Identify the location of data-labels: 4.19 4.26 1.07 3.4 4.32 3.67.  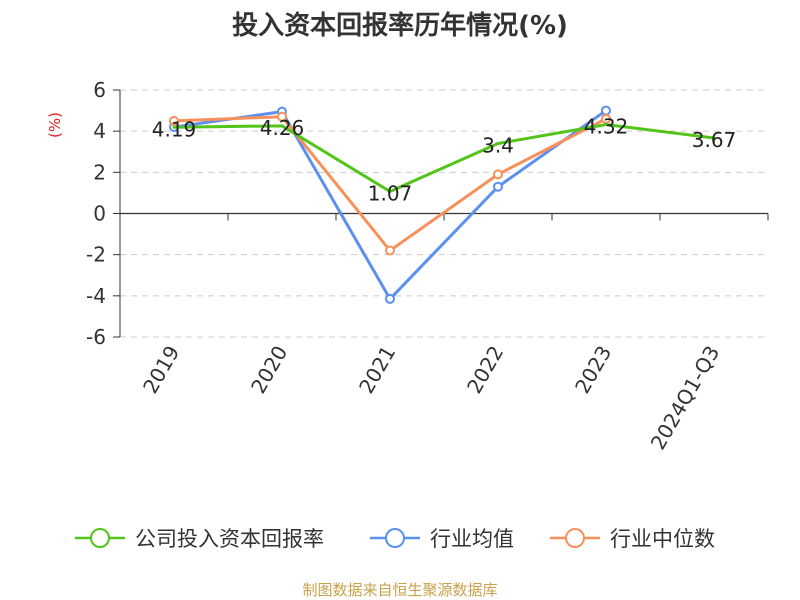
(444, 160).